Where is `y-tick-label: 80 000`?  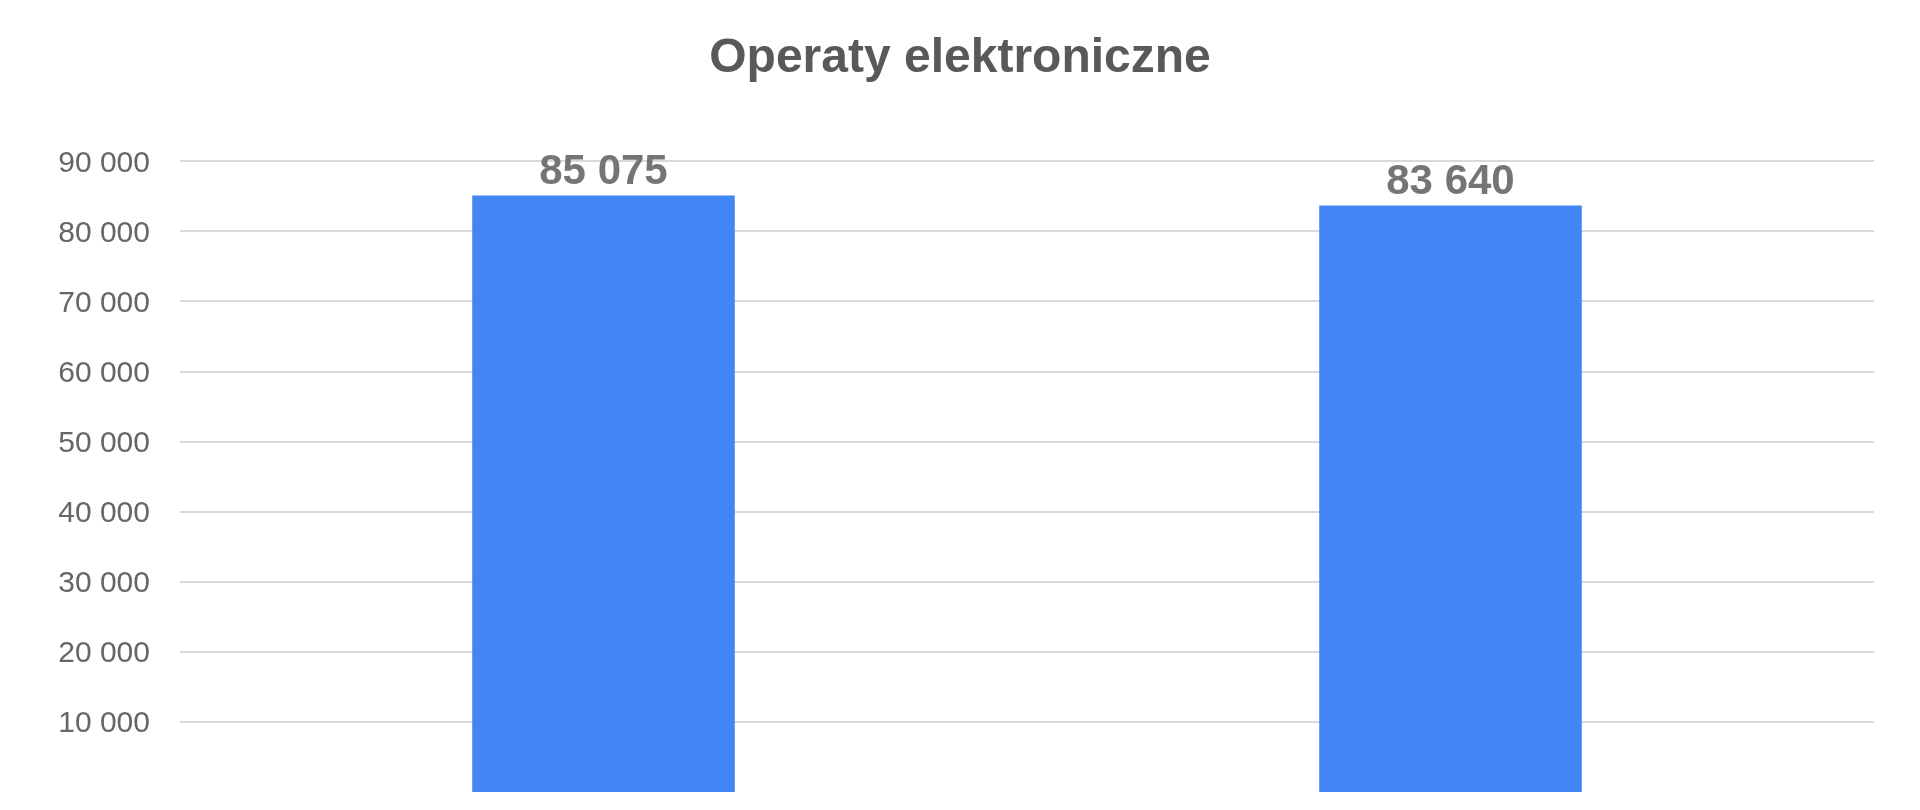 y-tick-label: 80 000 is located at coordinates (104, 231).